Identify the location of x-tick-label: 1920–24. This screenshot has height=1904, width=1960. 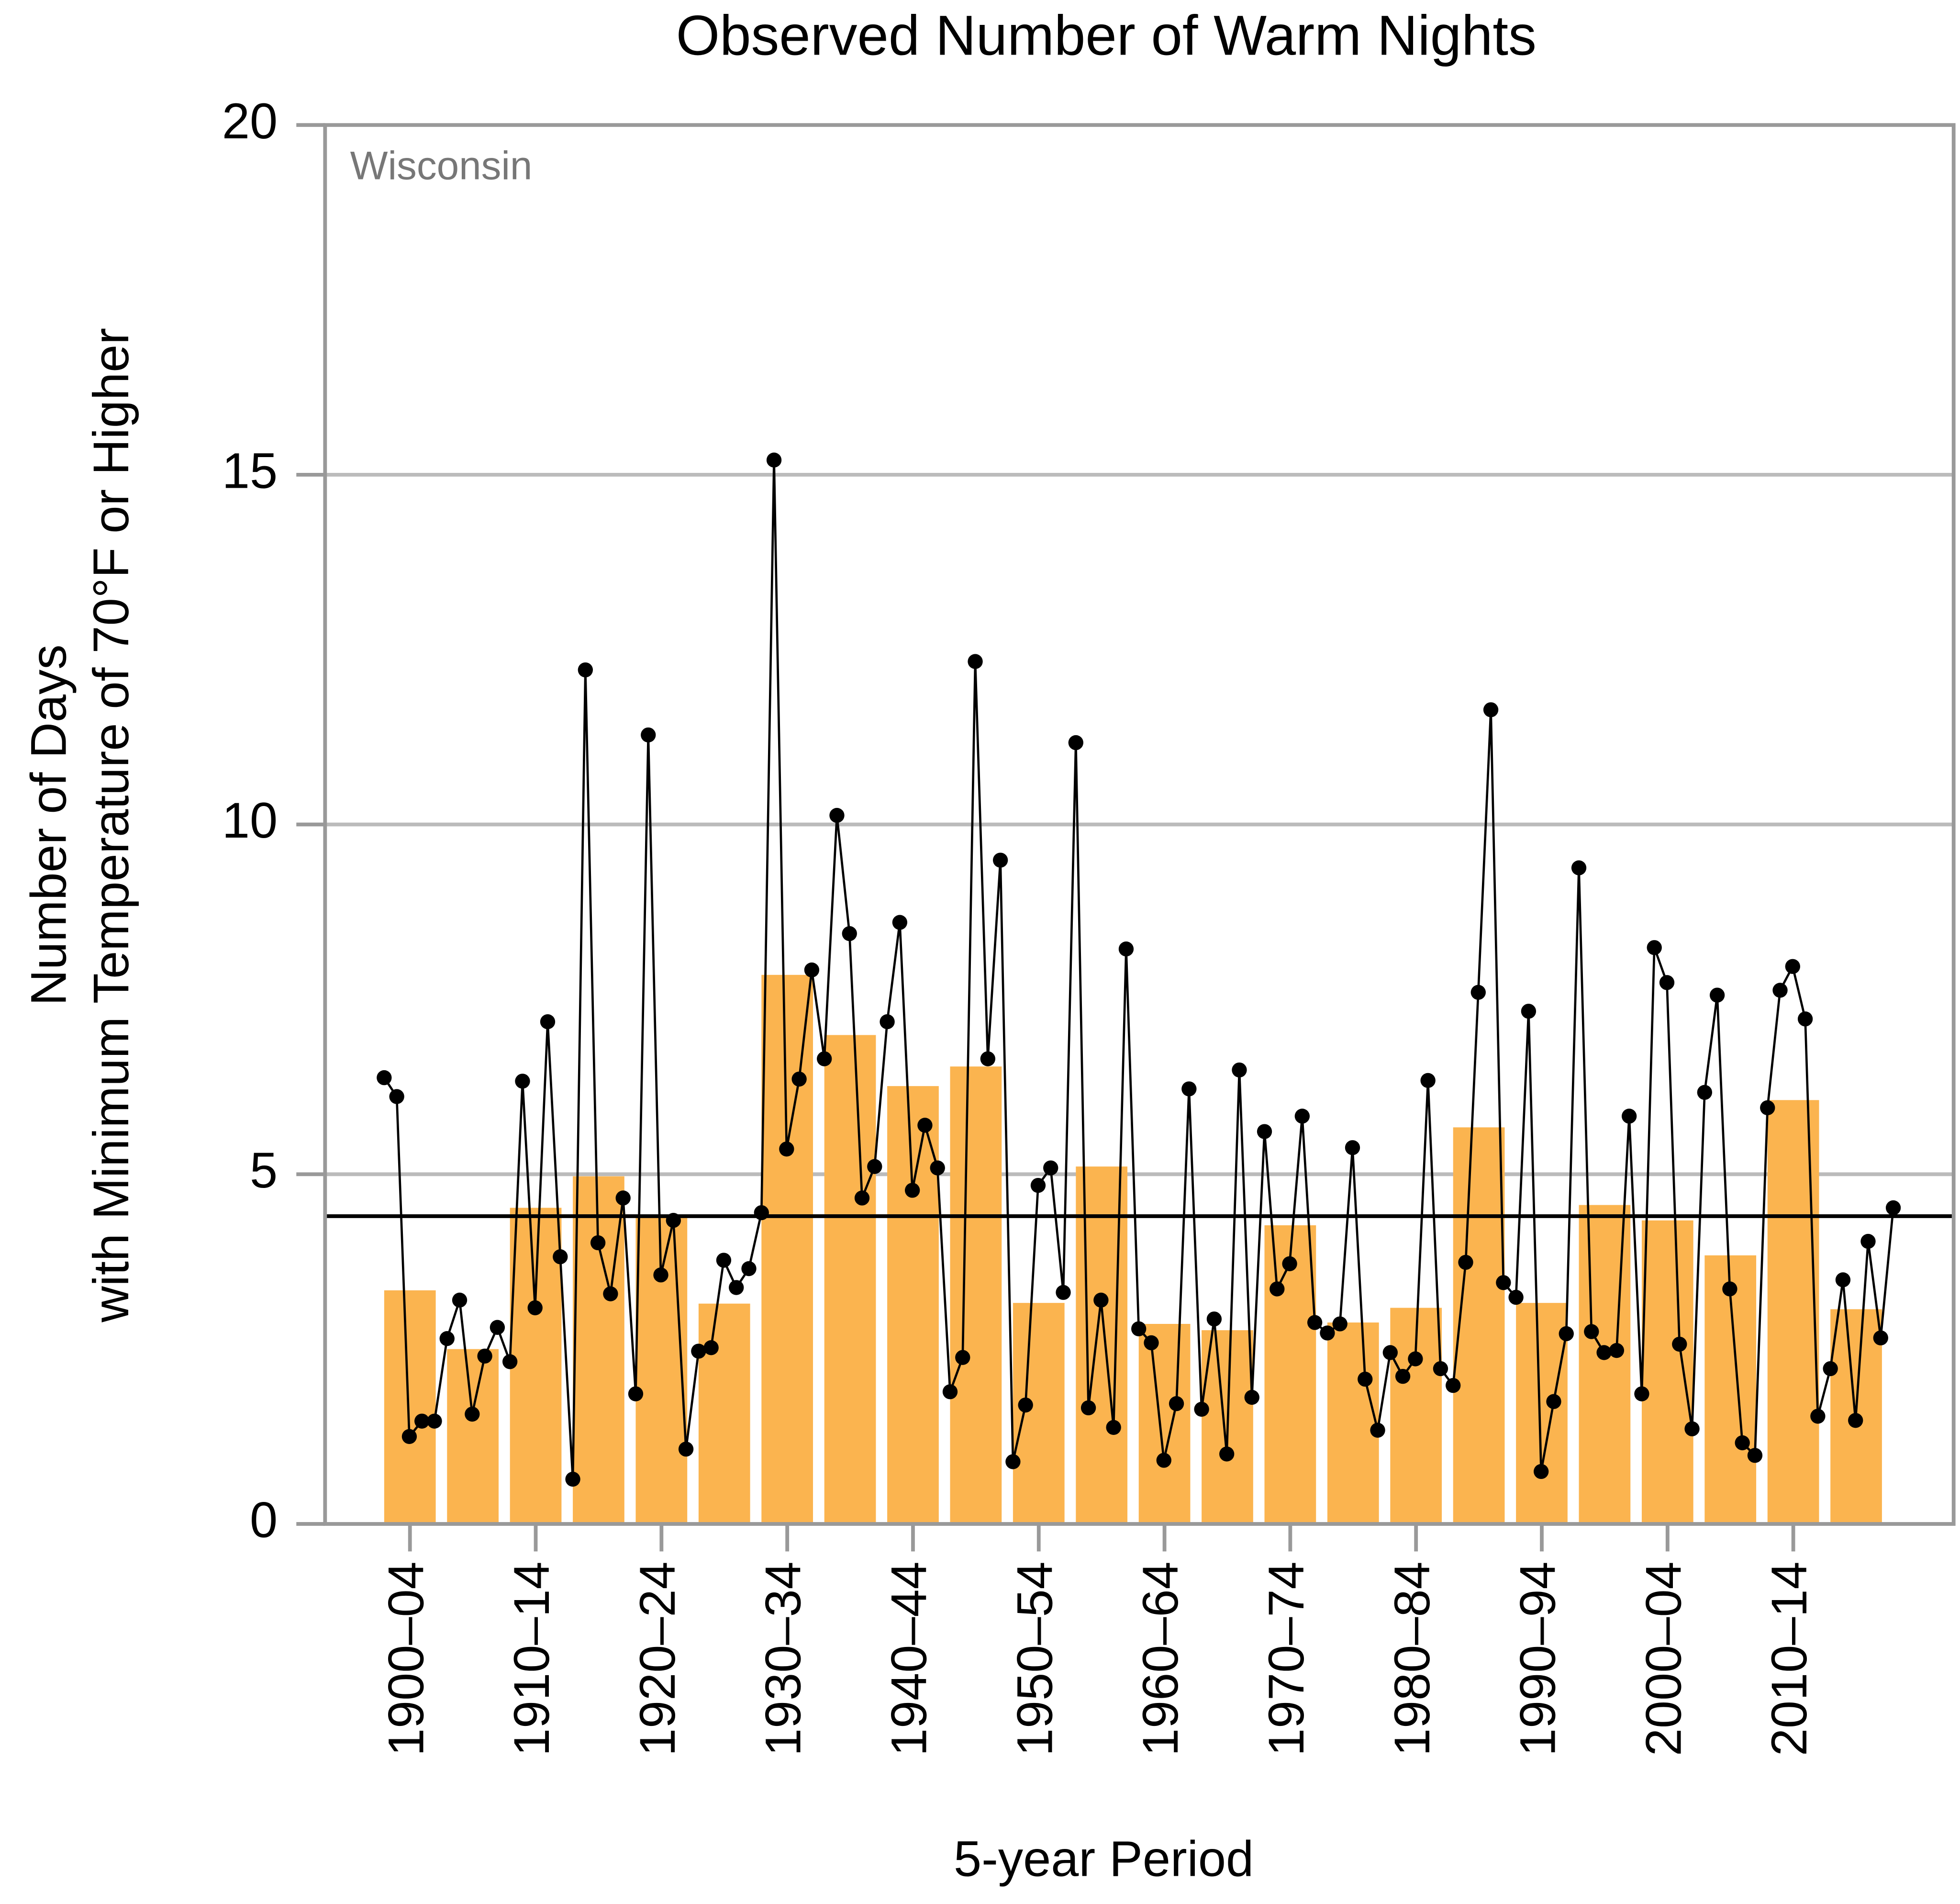
(658, 1659).